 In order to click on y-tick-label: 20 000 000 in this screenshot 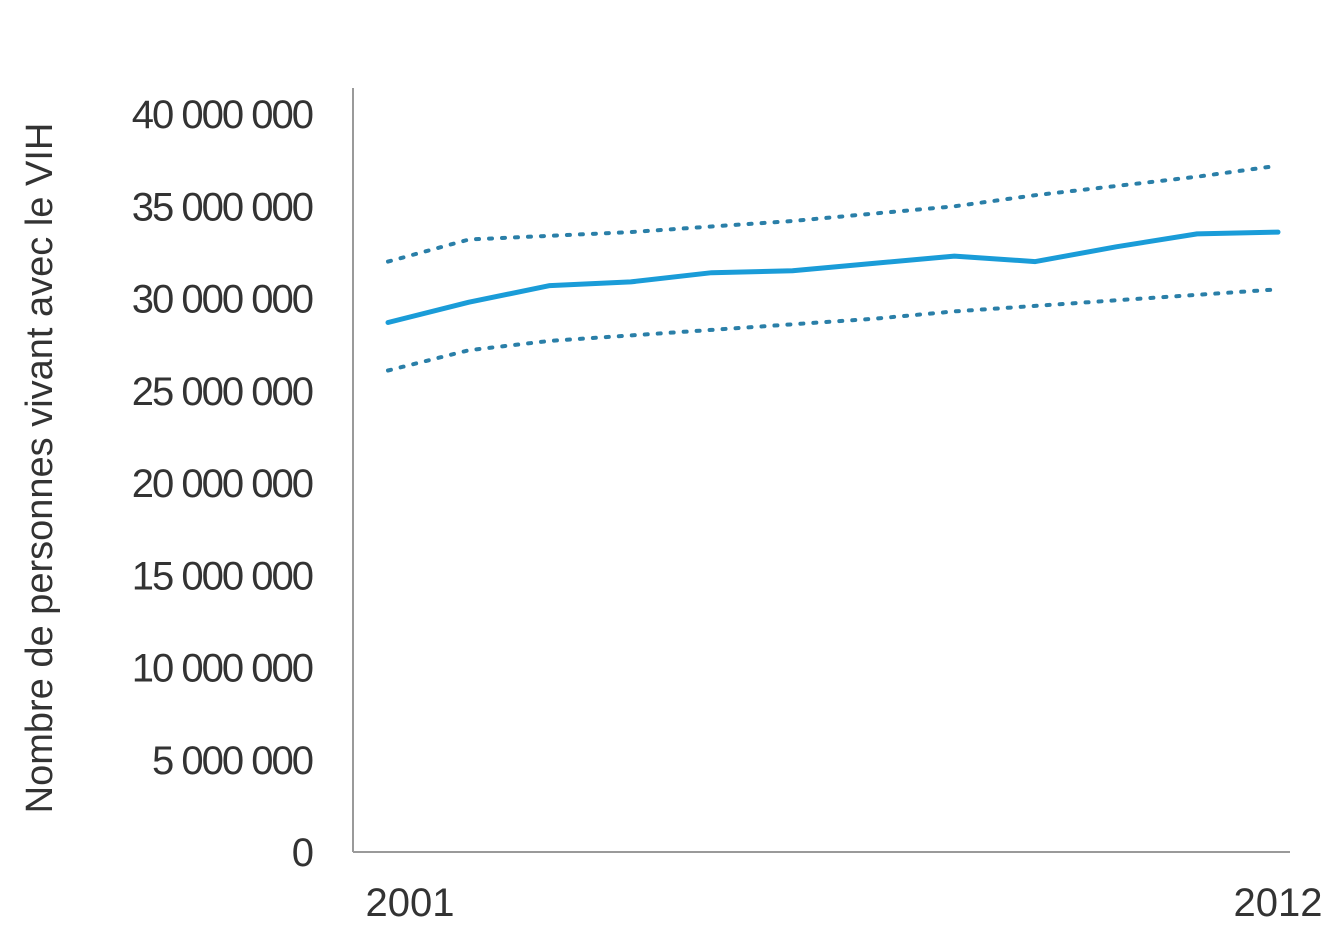, I will do `click(222, 484)`.